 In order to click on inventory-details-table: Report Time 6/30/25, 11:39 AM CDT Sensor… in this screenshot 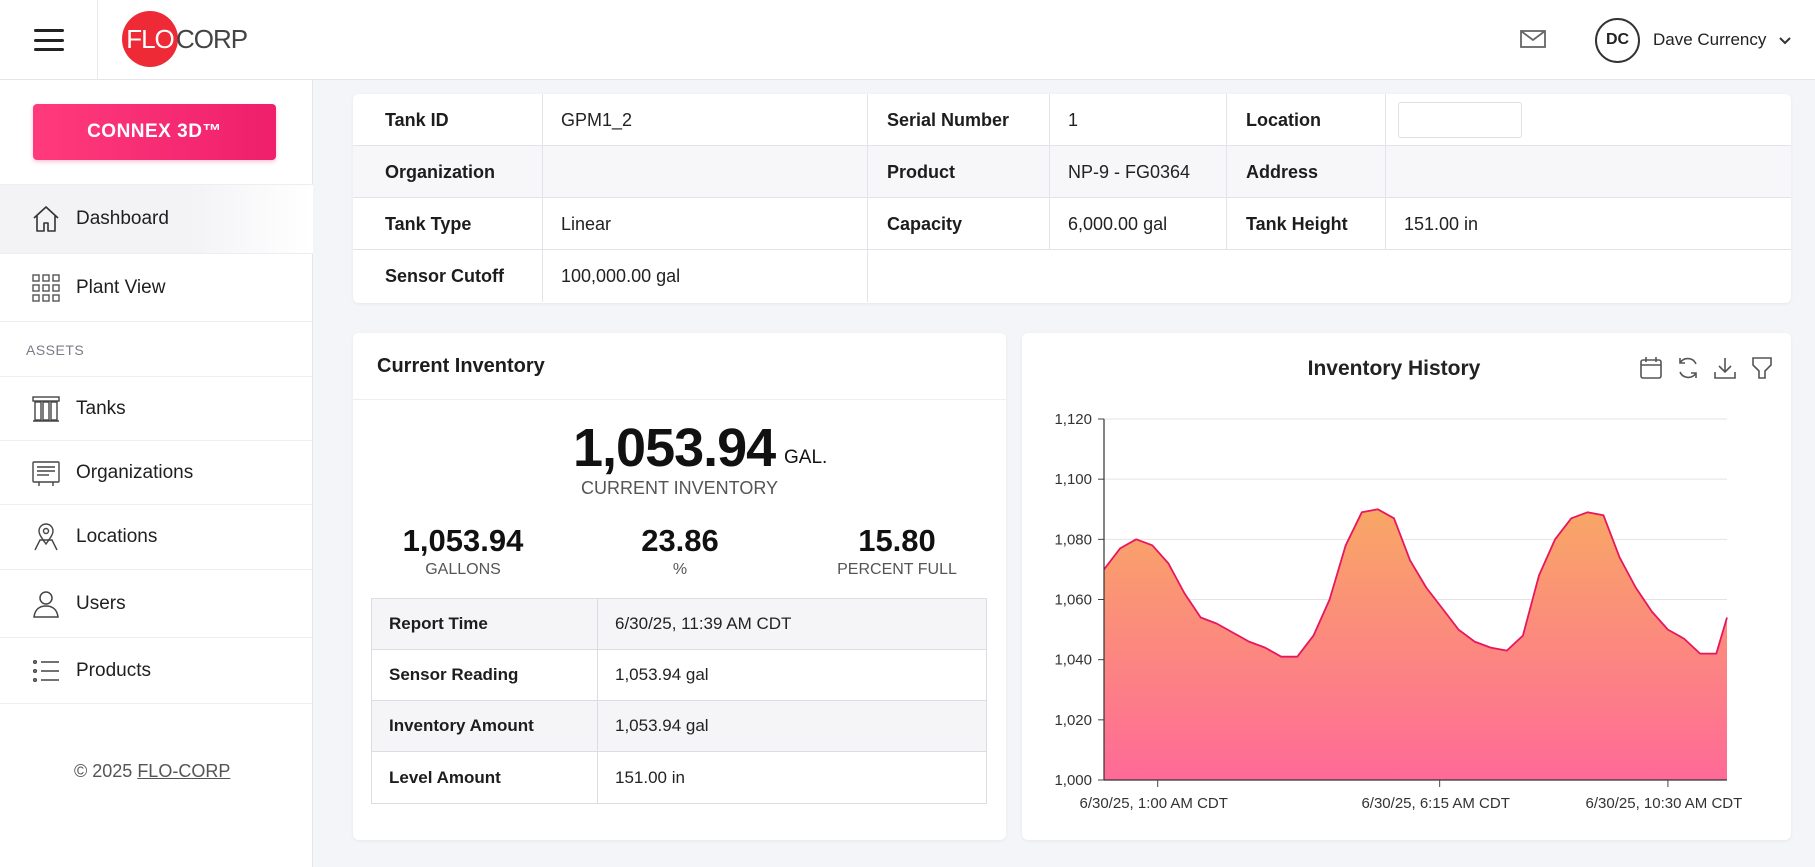, I will do `click(679, 701)`.